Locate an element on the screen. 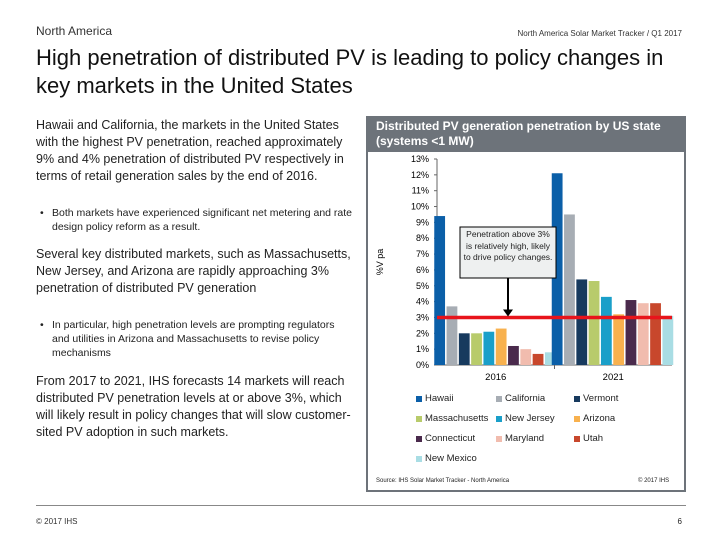  legend-item: Maryland is located at coordinates (535, 438).